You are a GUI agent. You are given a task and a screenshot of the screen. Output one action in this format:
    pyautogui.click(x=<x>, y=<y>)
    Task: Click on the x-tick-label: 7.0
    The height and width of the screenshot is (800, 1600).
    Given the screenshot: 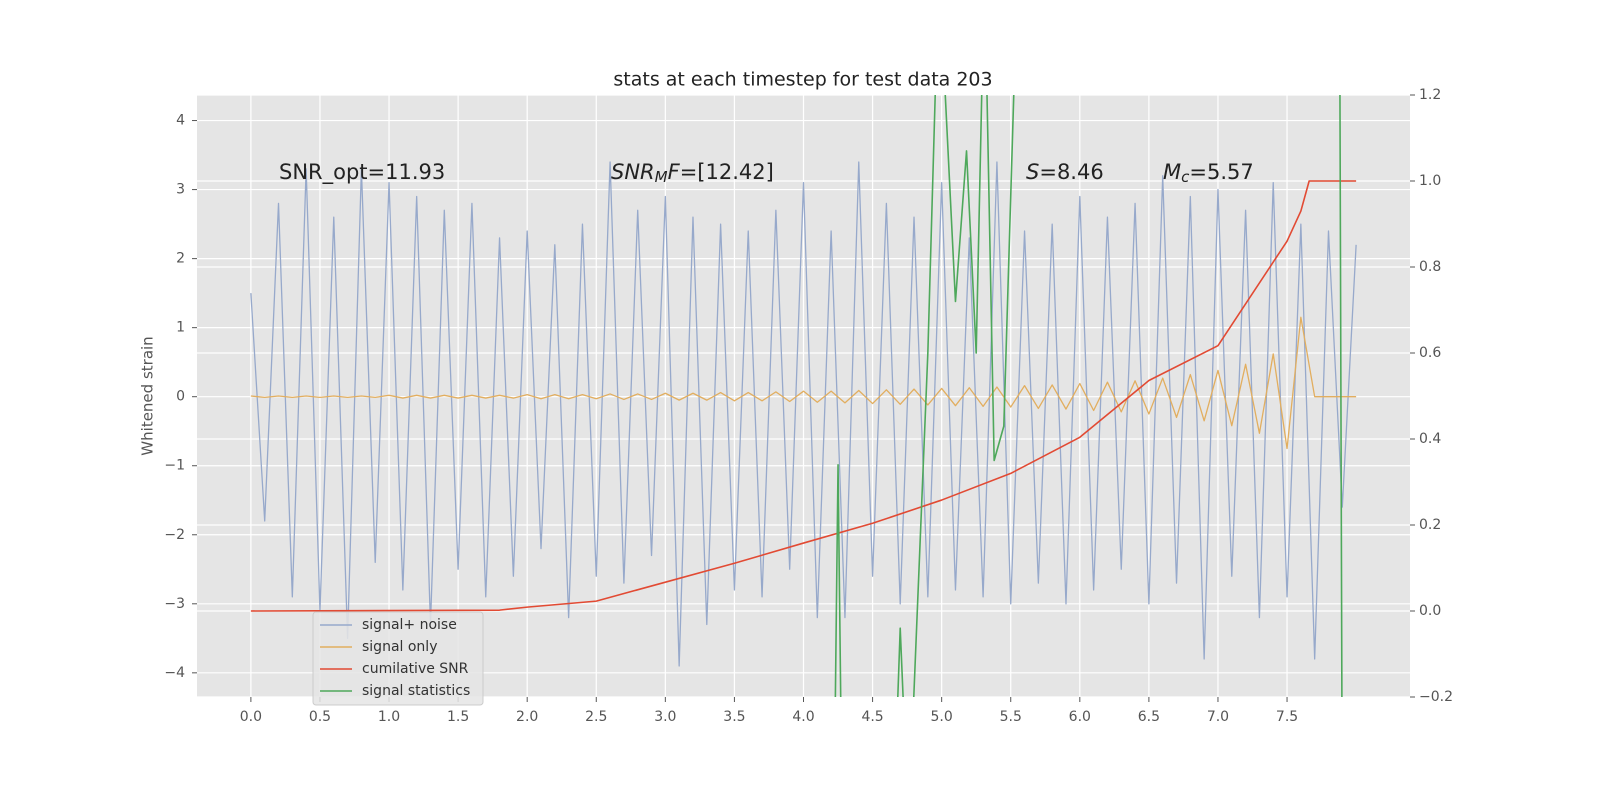 What is the action you would take?
    pyautogui.click(x=1218, y=717)
    